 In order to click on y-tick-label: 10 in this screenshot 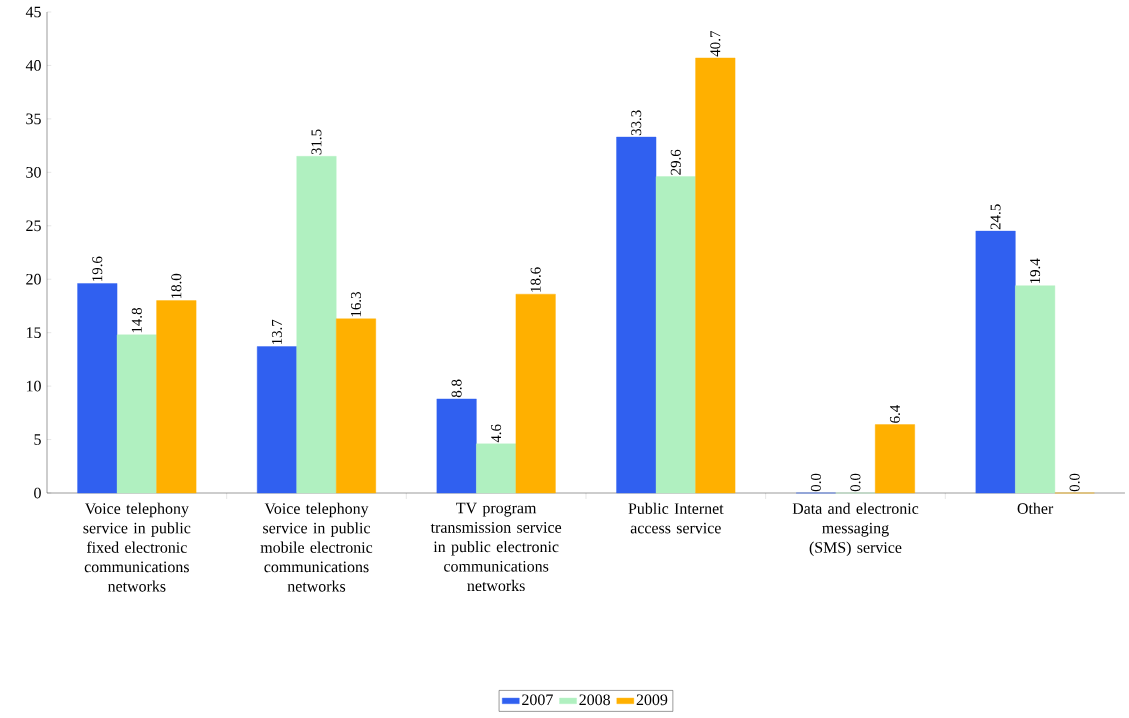, I will do `click(33, 386)`.